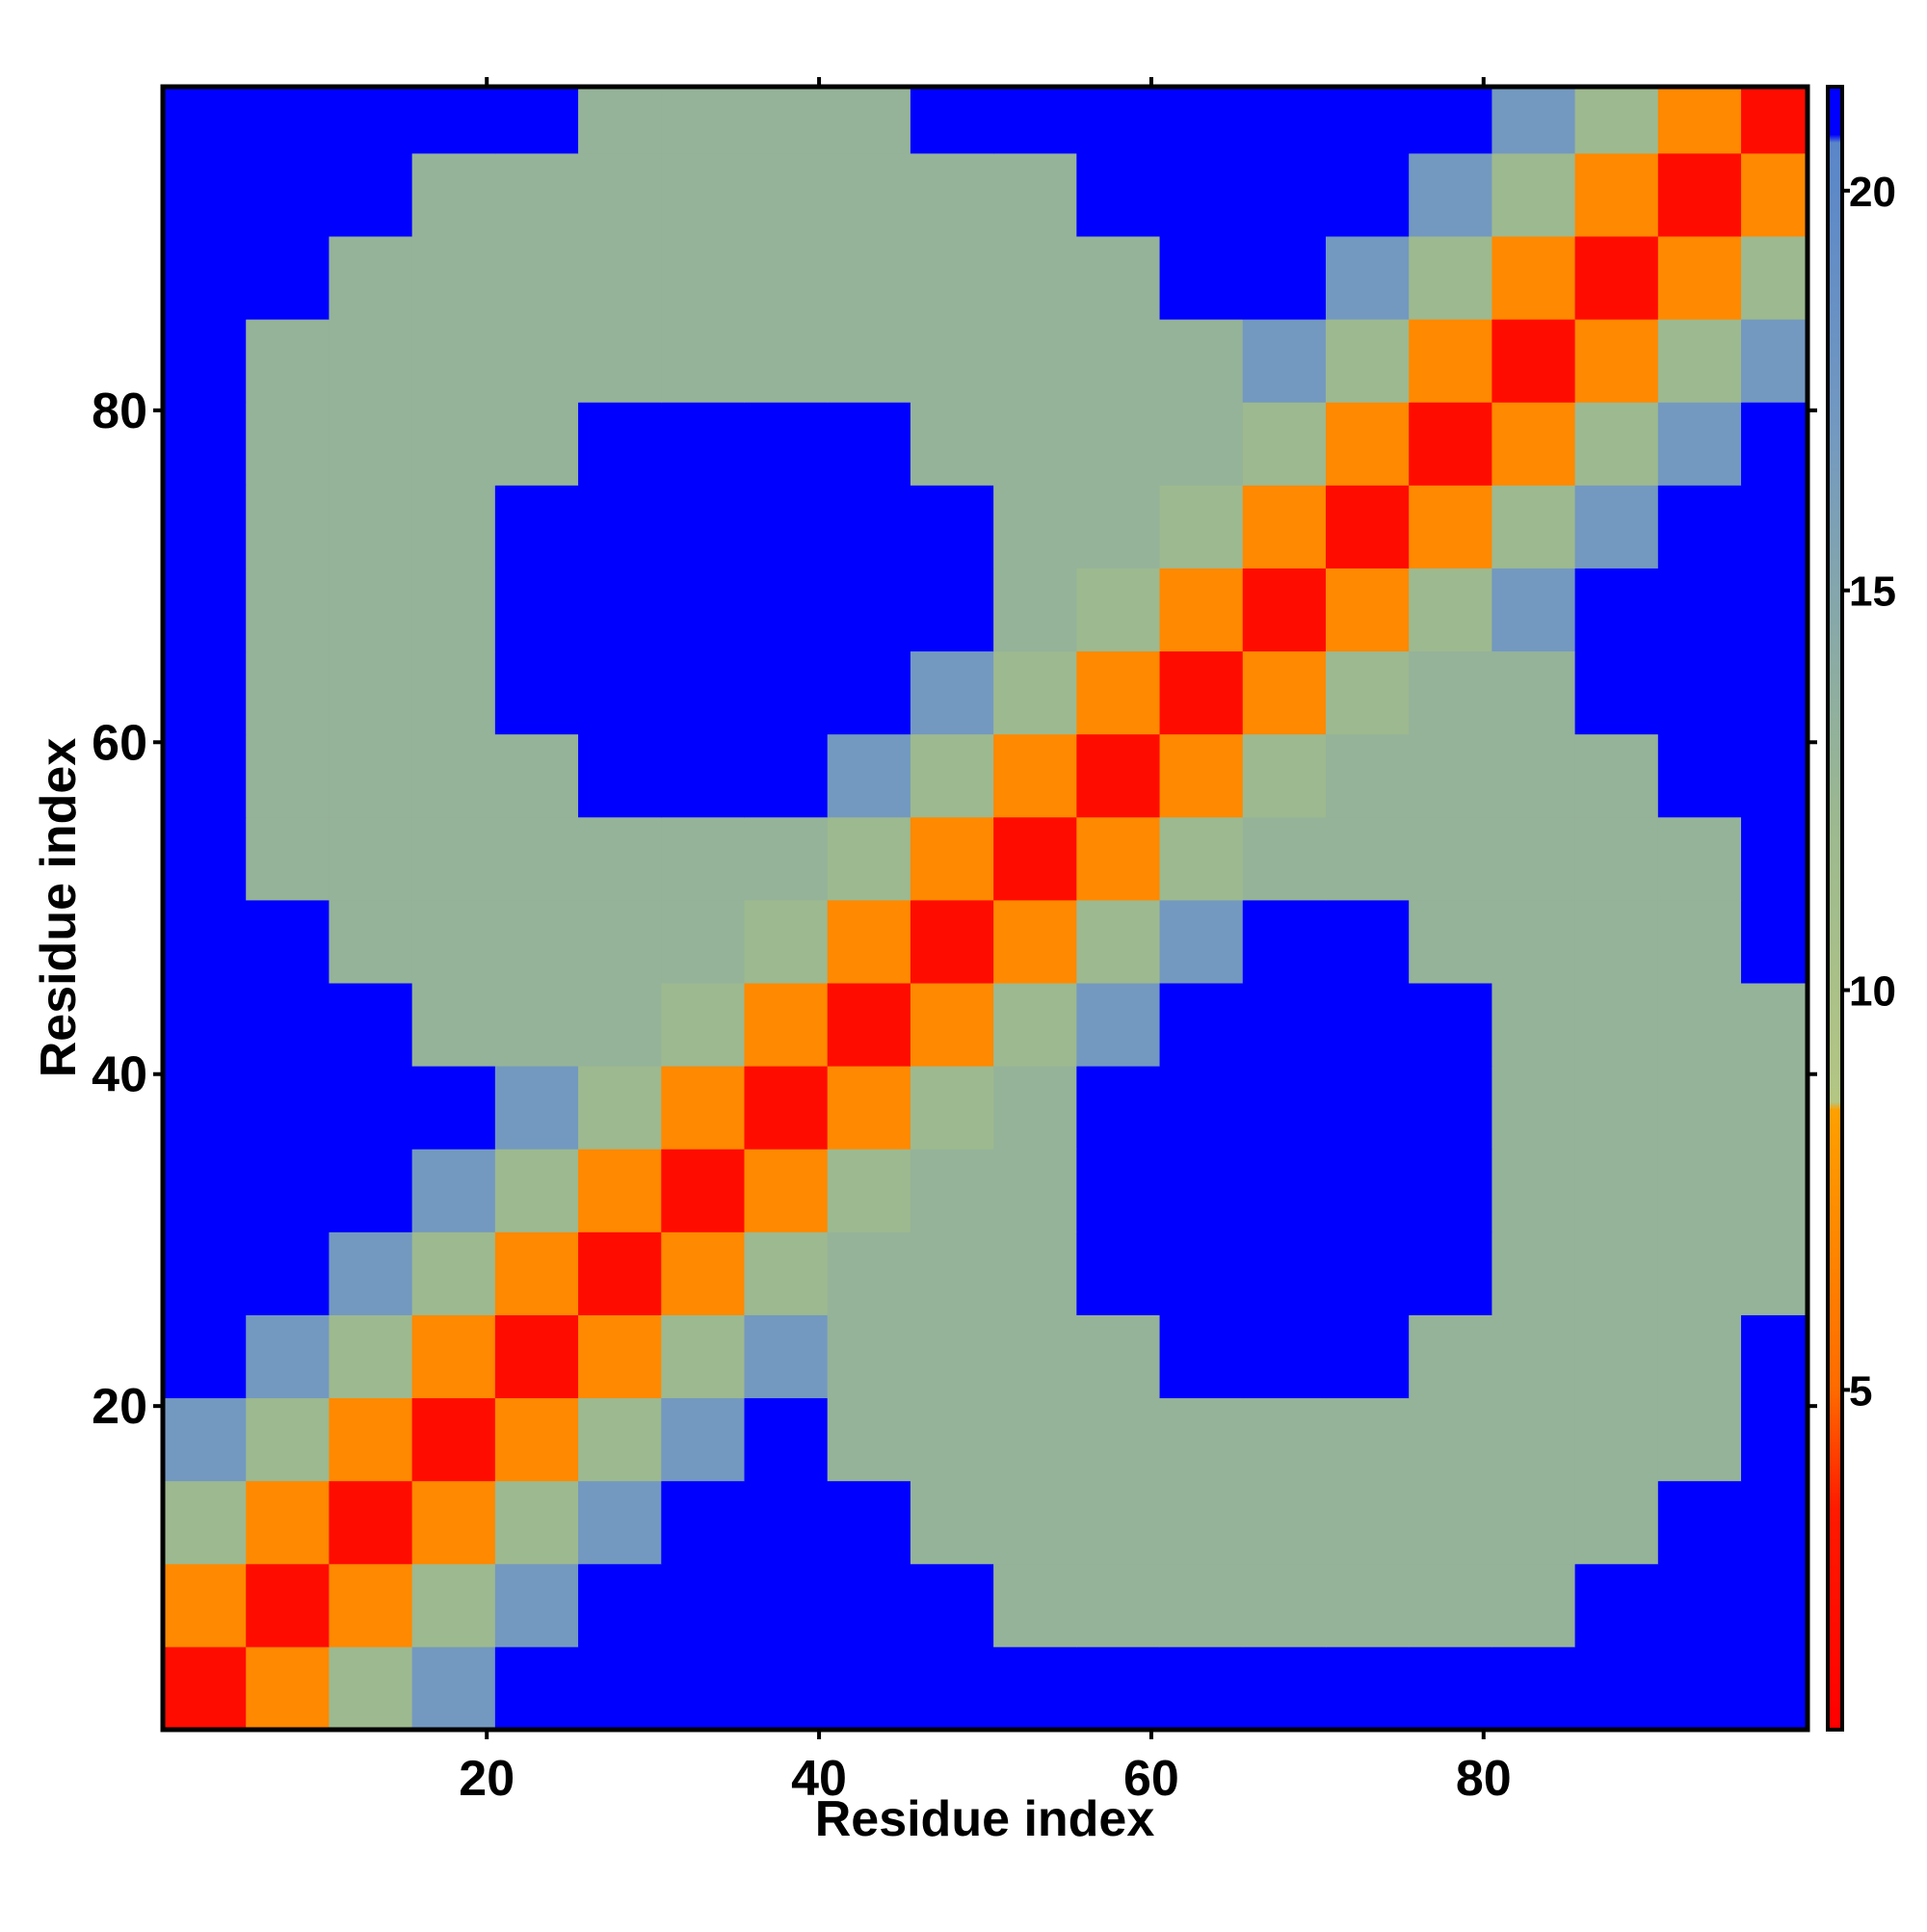 This screenshot has width=1927, height=1932. What do you see at coordinates (120, 1407) in the screenshot?
I see `y-tick-label: 20` at bounding box center [120, 1407].